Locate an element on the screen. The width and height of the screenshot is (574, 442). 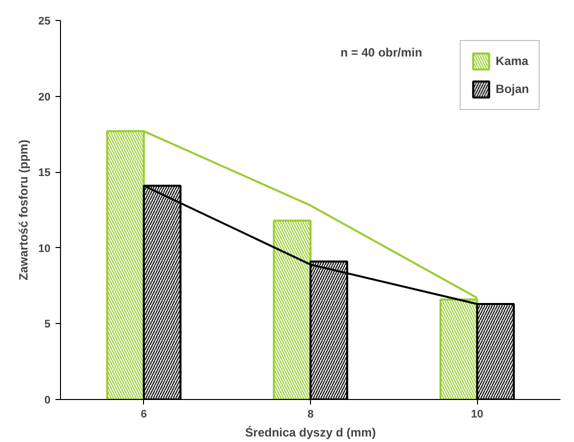
annotation: n = 40 obr/min is located at coordinates (381, 53).